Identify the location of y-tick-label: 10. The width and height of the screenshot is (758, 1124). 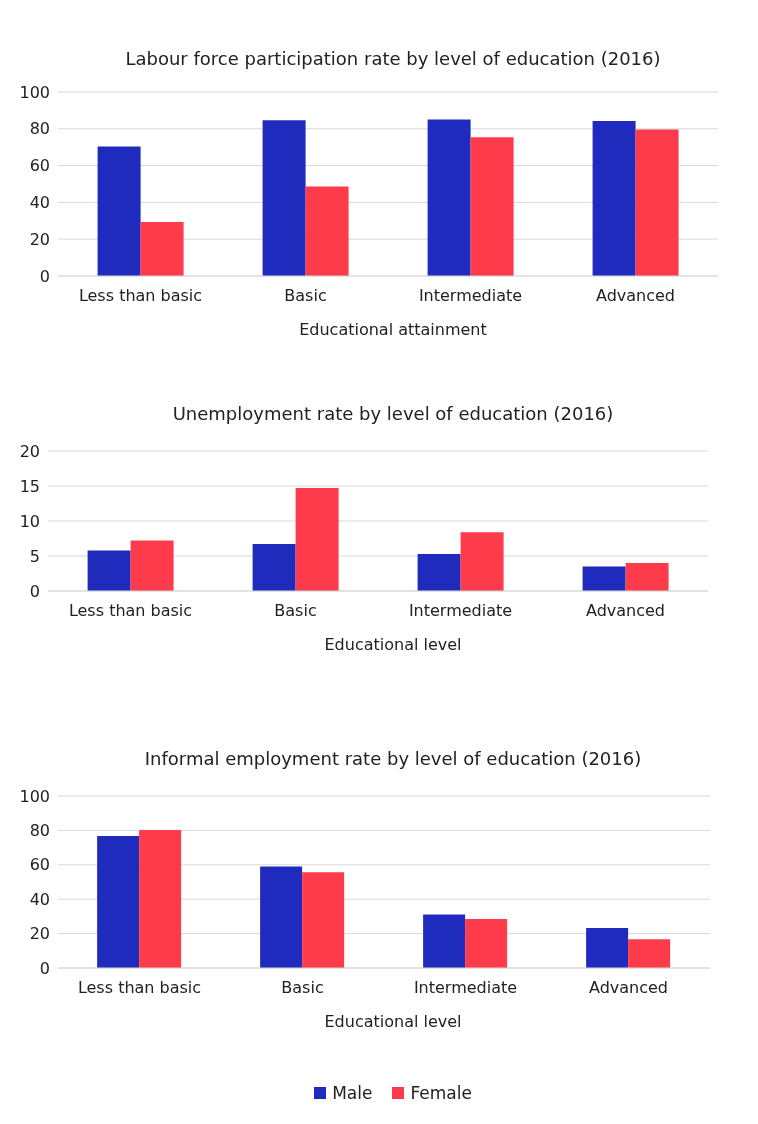
(29, 521).